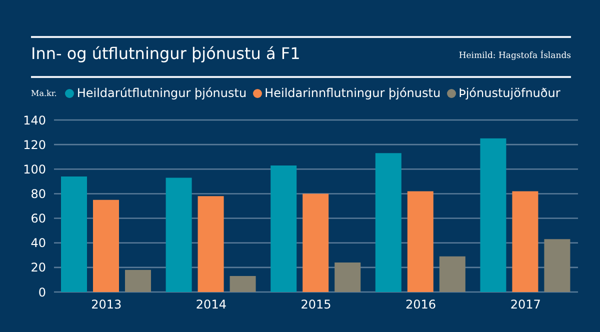  I want to click on x-tick-label: 2014, so click(211, 305).